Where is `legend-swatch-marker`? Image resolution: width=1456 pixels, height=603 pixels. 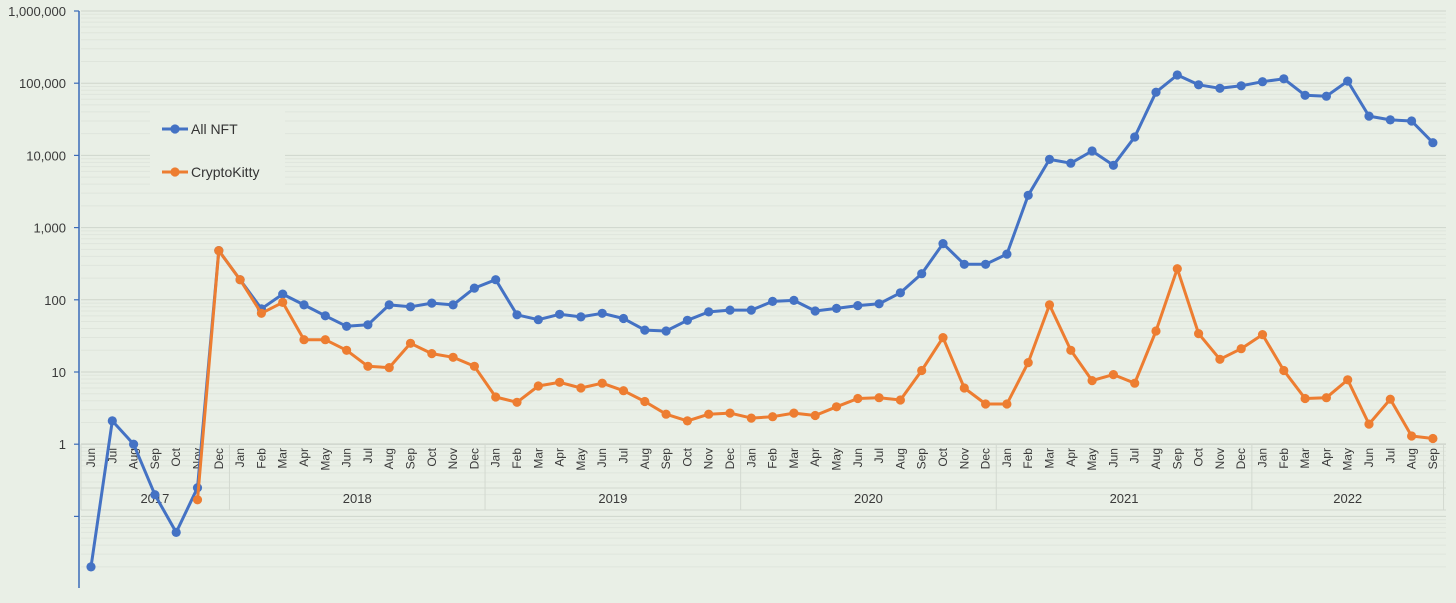
legend-swatch-marker is located at coordinates (175, 172).